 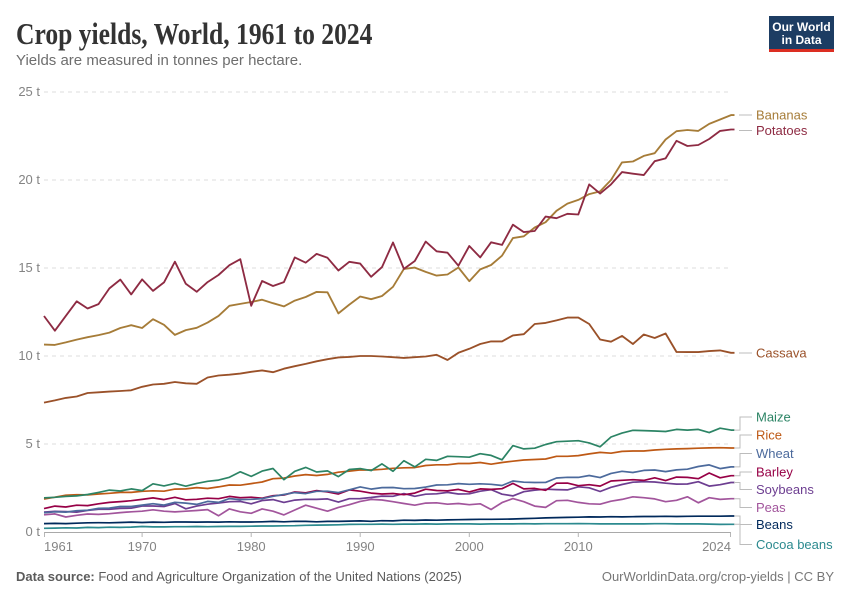 What do you see at coordinates (775, 453) in the screenshot?
I see `svg-text: Wheat` at bounding box center [775, 453].